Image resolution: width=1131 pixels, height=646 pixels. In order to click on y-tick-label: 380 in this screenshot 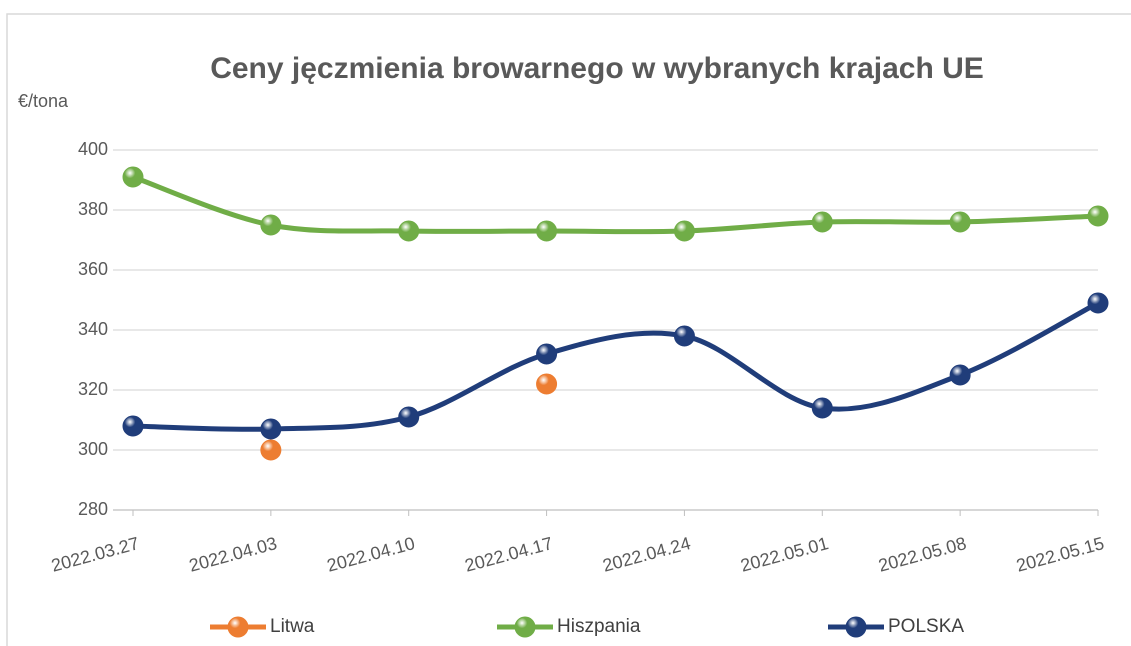, I will do `click(93, 209)`.